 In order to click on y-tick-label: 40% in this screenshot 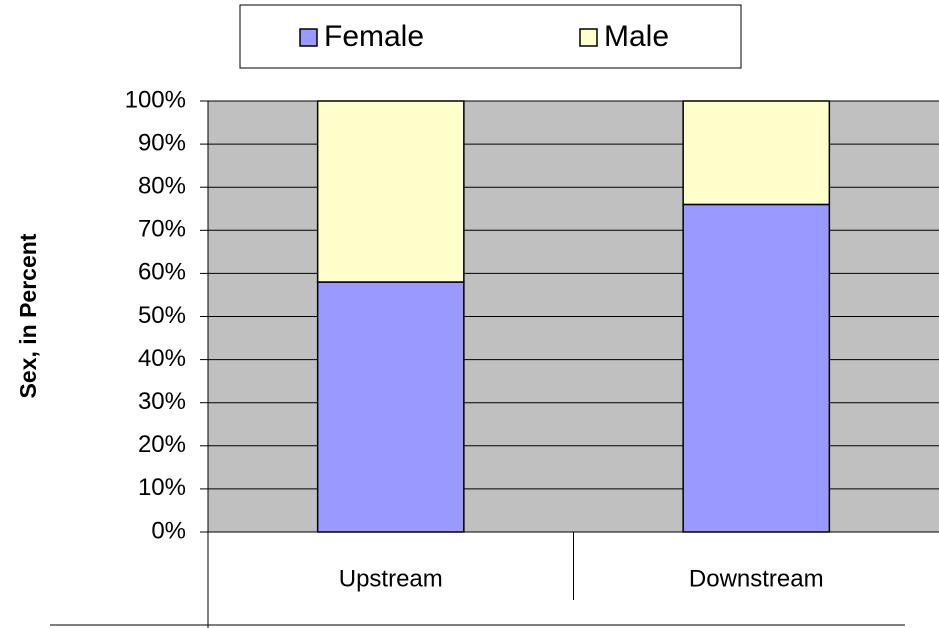, I will do `click(162, 358)`.